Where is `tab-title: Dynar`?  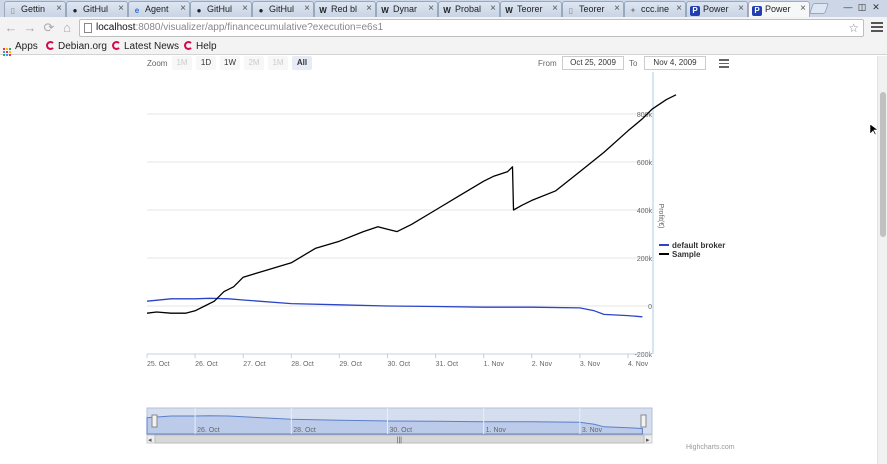 tab-title: Dynar is located at coordinates (405, 9).